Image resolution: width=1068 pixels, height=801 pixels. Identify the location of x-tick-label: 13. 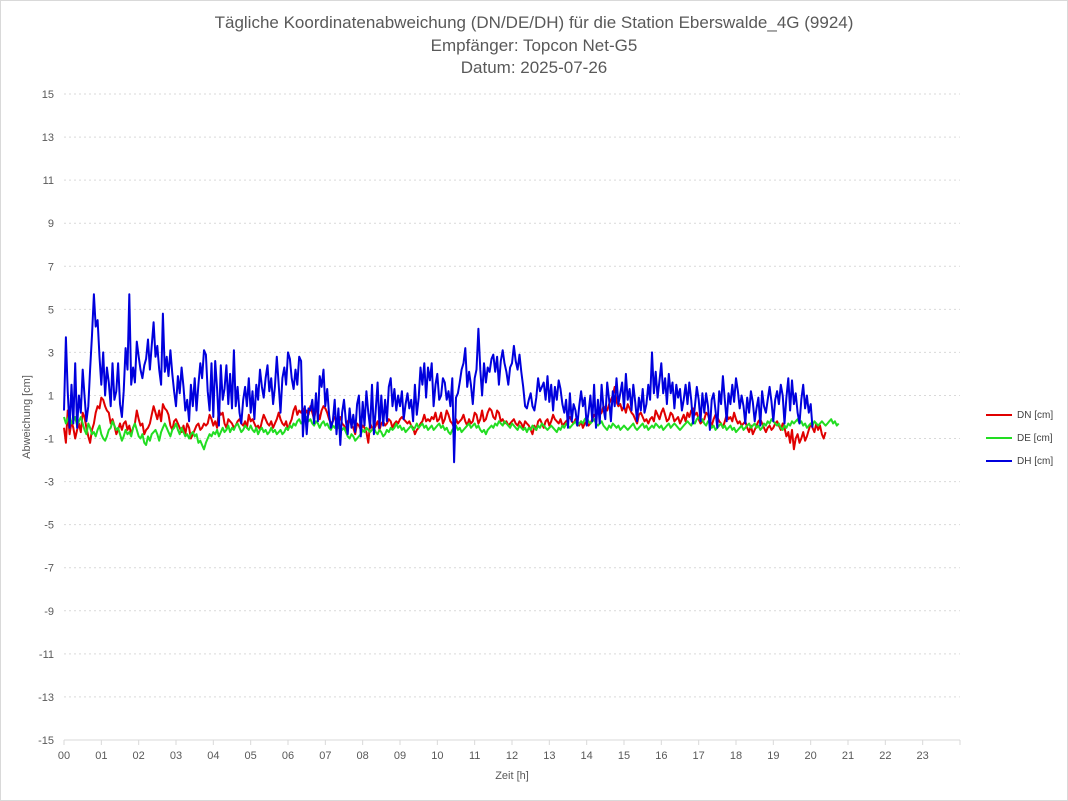
(549, 756).